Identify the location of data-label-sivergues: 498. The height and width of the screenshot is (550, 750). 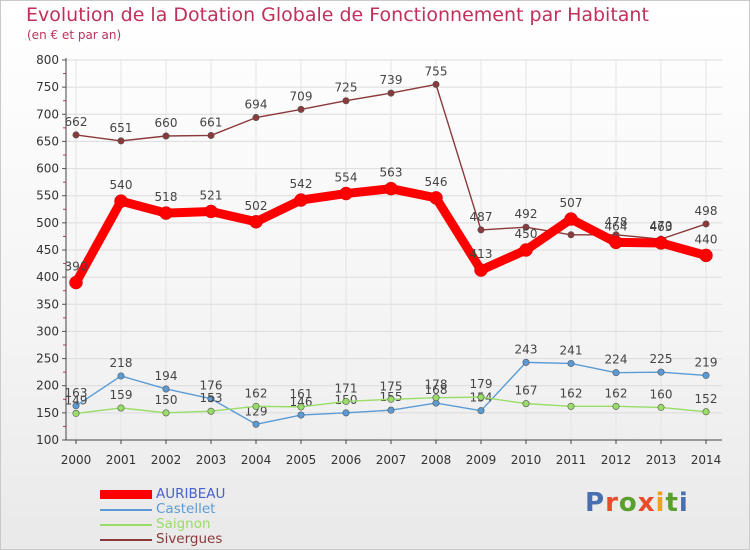
(706, 211).